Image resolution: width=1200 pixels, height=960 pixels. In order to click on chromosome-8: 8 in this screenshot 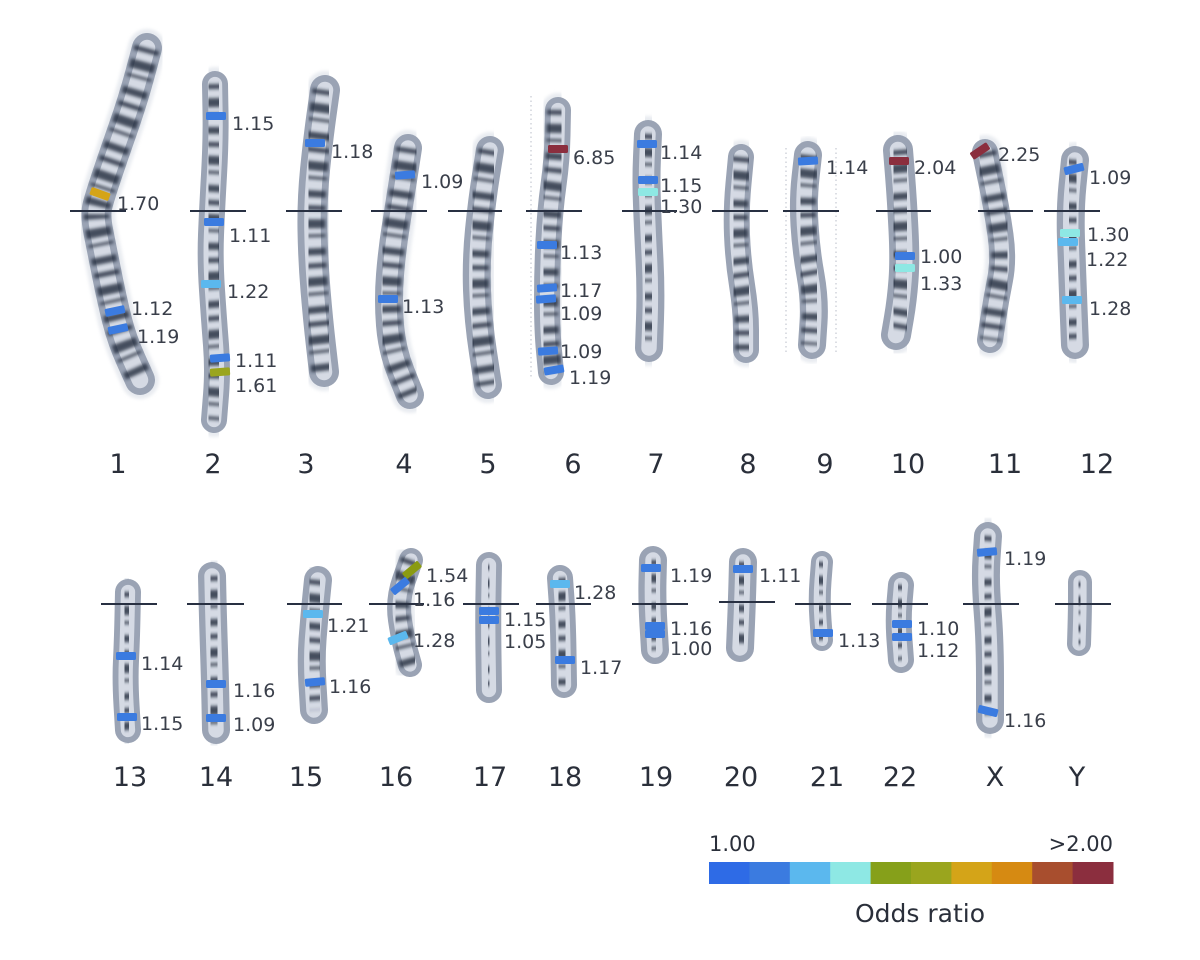, I will do `click(740, 310)`.